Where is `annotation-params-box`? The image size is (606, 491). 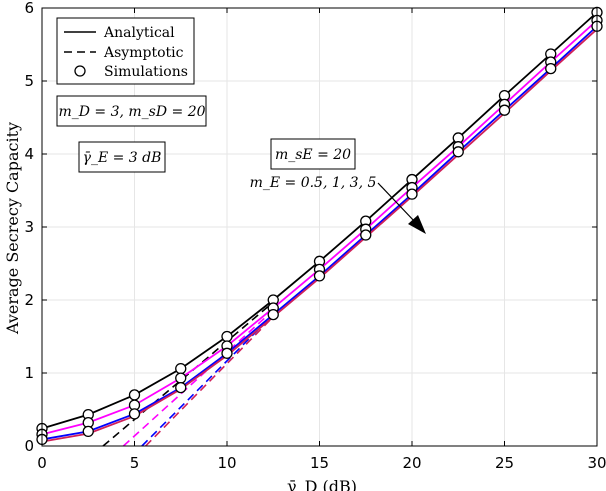 annotation-params-box is located at coordinates (131, 111).